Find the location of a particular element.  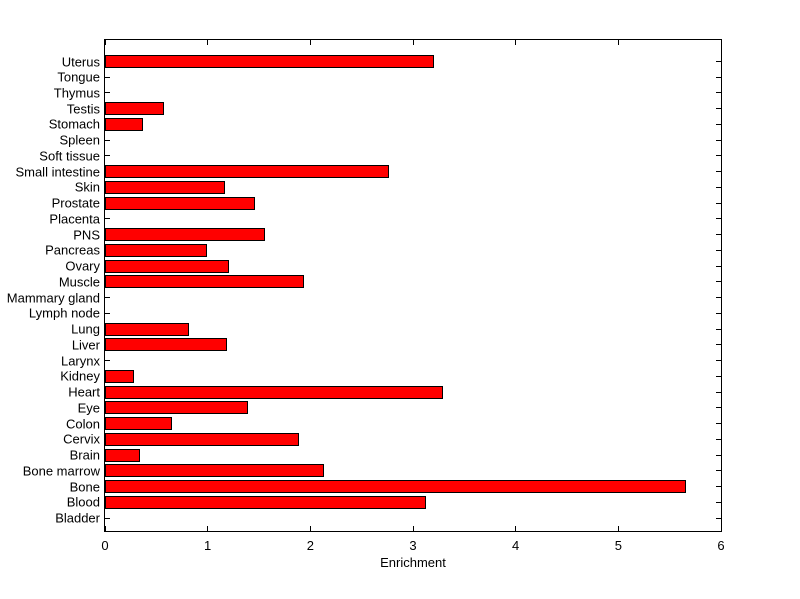

y-tick-label: Lymph node is located at coordinates (64, 313).